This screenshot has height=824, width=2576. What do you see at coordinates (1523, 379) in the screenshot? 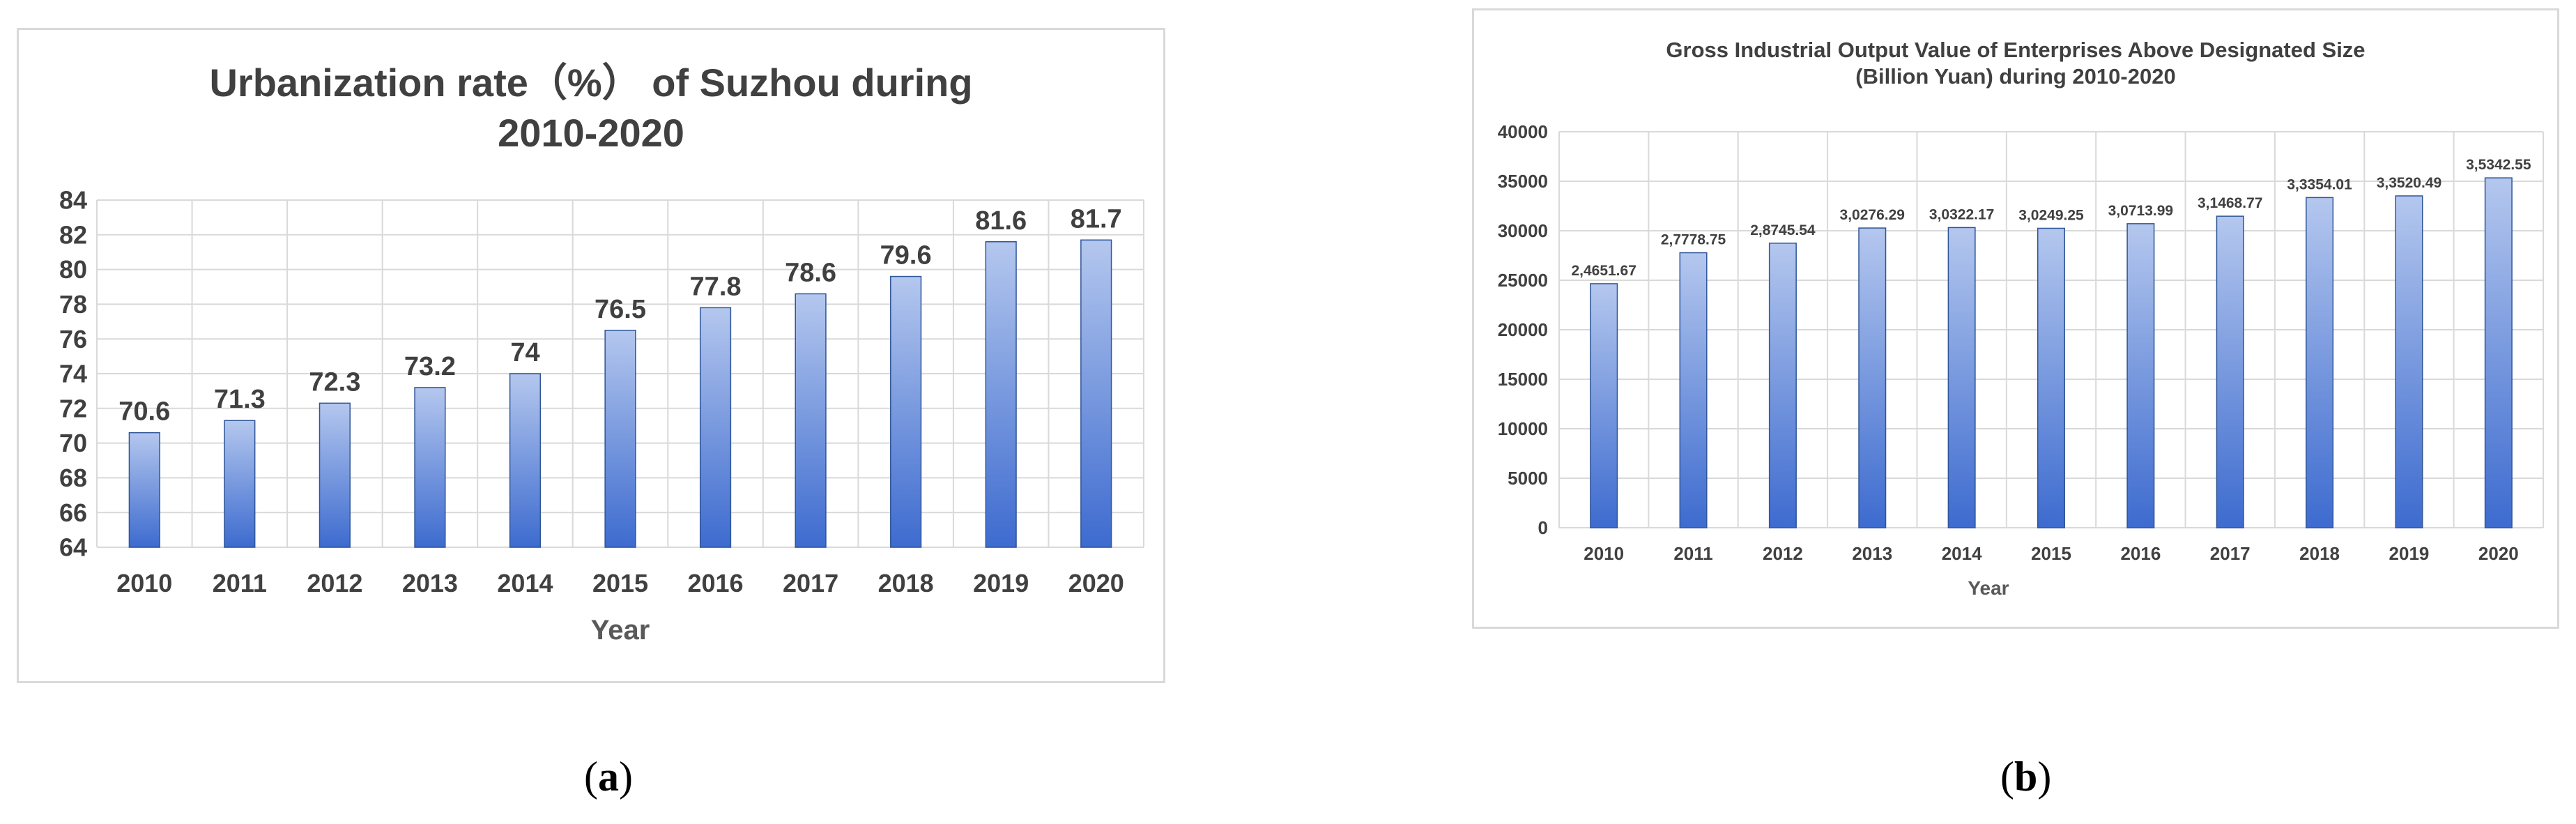
I see `y-tick-label: 15000` at bounding box center [1523, 379].